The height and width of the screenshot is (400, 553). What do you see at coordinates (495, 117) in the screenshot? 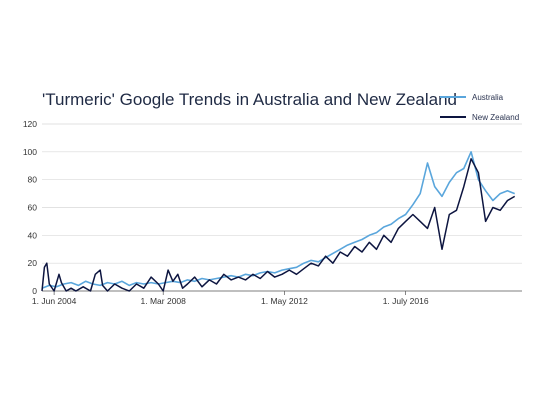
I see `legend-label: New Zealand` at bounding box center [495, 117].